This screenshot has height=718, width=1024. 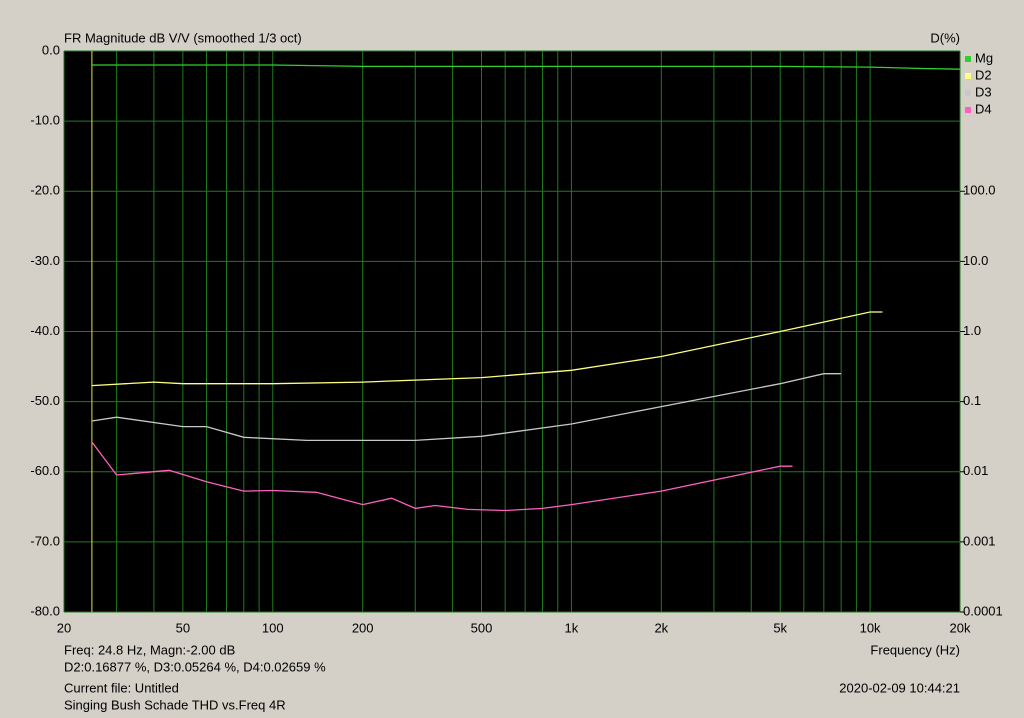 I want to click on y-tick-label: 0.0, so click(x=51, y=49).